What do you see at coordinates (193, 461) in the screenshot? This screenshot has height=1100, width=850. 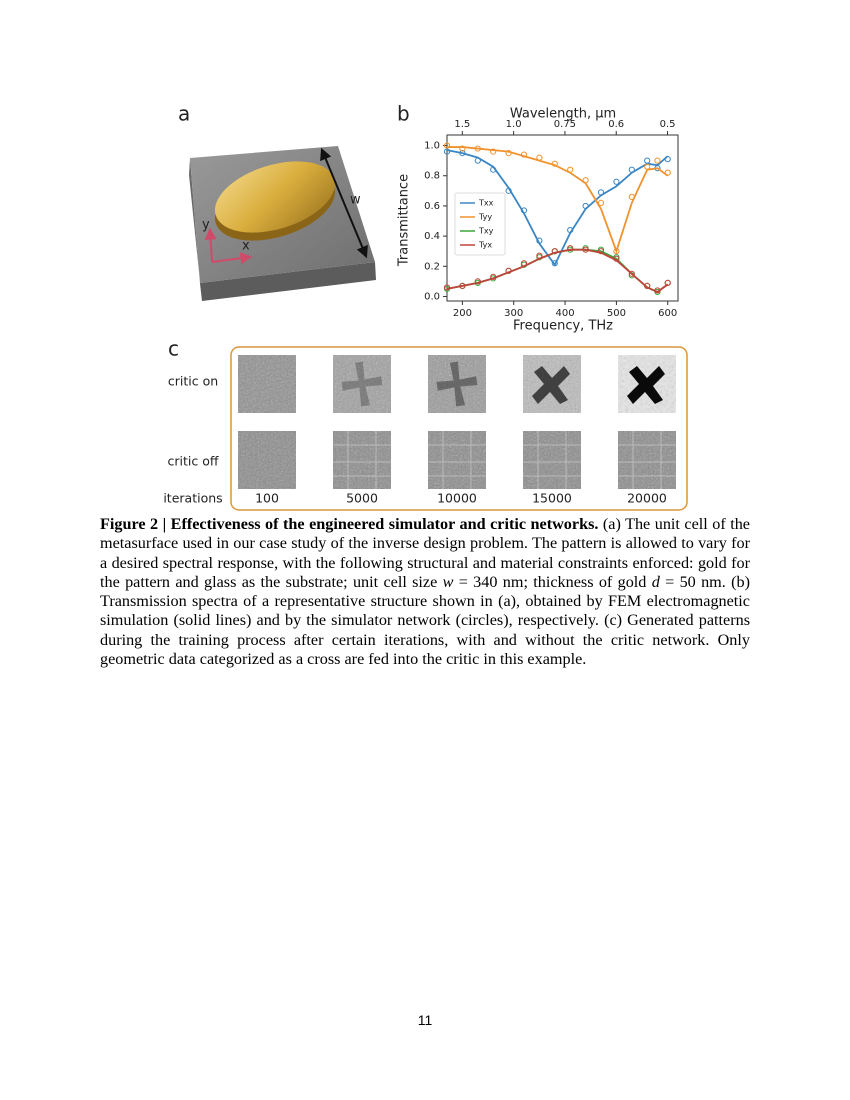 I see `row-label: critic off` at bounding box center [193, 461].